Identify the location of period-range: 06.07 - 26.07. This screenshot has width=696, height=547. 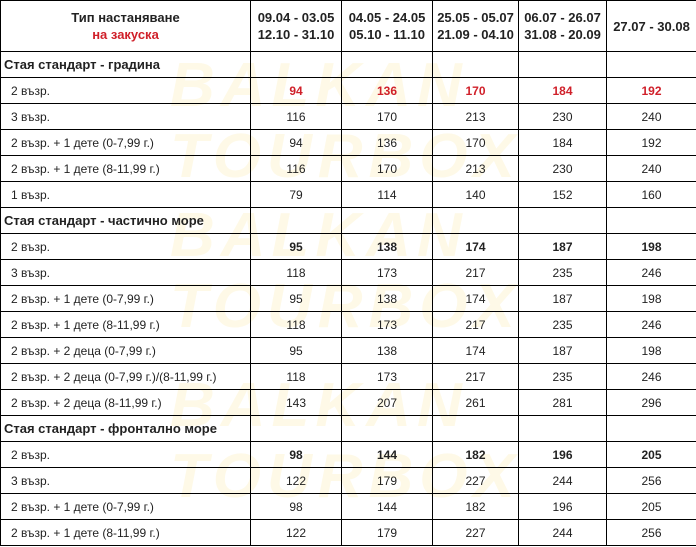
(562, 17).